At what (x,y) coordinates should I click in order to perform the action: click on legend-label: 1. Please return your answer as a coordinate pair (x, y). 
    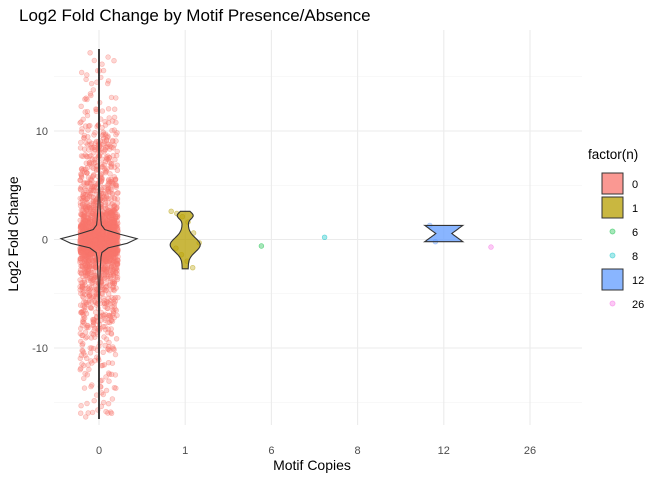
    Looking at the image, I should click on (635, 209).